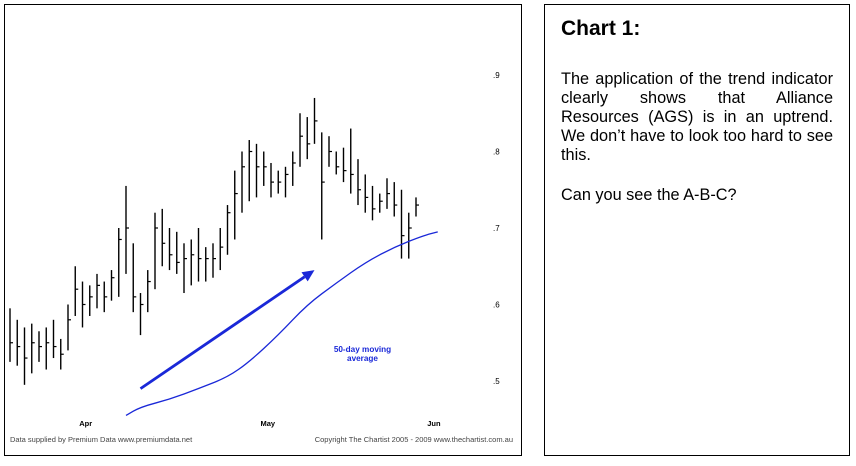 The height and width of the screenshot is (466, 856). Describe the element at coordinates (260, 423) in the screenshot. I see `x-axis: Apr May Jun` at that location.